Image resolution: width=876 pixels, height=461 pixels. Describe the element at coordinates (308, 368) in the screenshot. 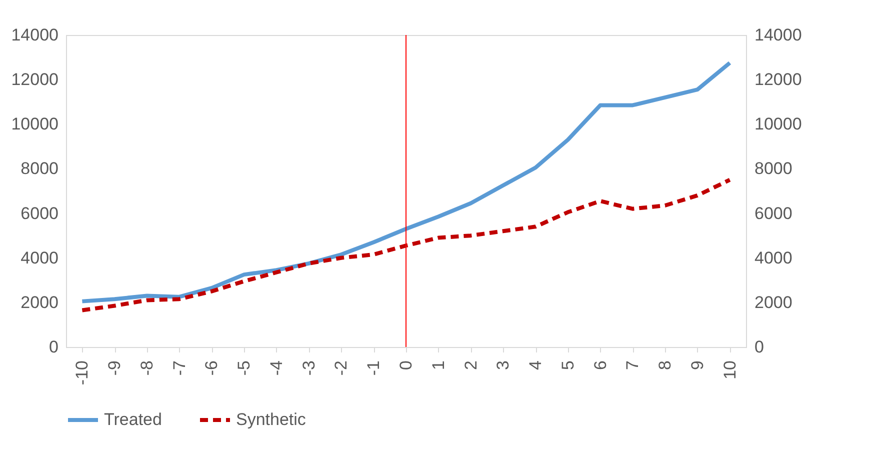

I see `x-tick-label: -3` at that location.